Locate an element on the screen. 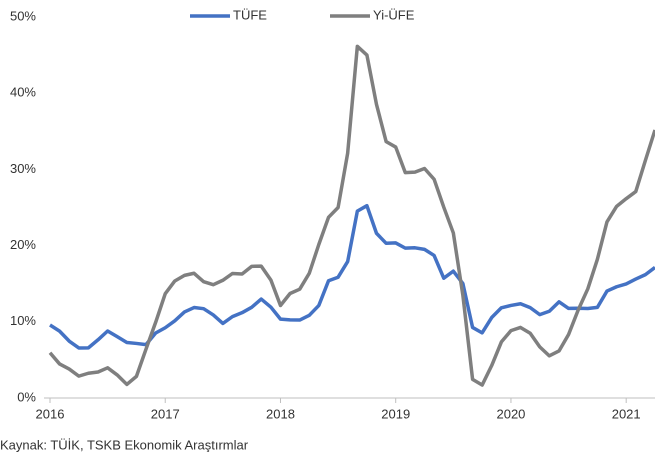 Image resolution: width=655 pixels, height=462 pixels. legend-label: TÜFE is located at coordinates (250, 14).